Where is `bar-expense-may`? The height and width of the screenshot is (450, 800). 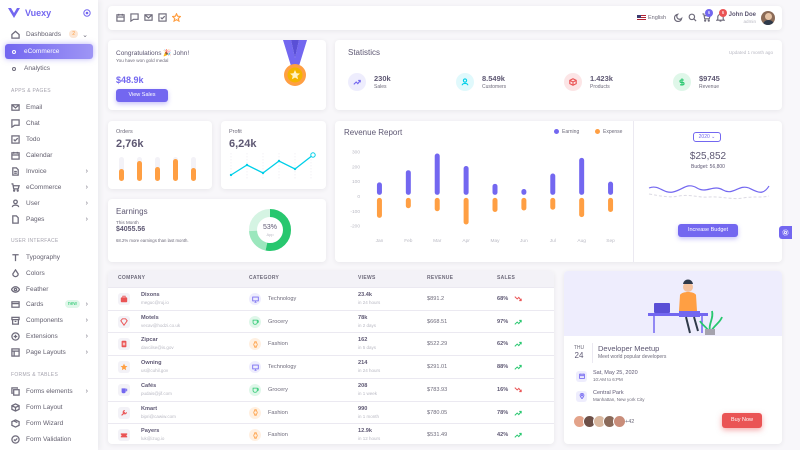 bar-expense-may is located at coordinates (495, 204).